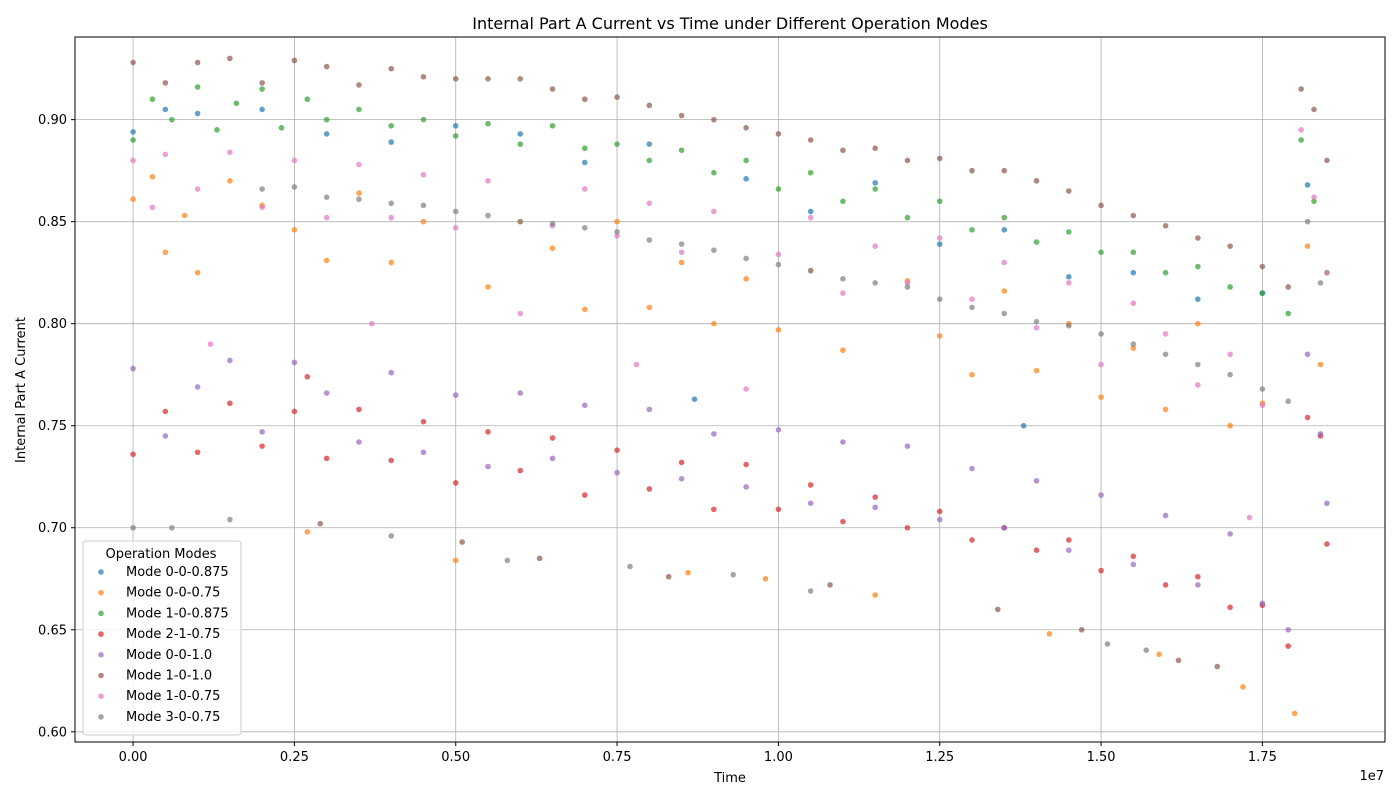  I want to click on legend-label: Mode 2-1-0.75, so click(173, 634).